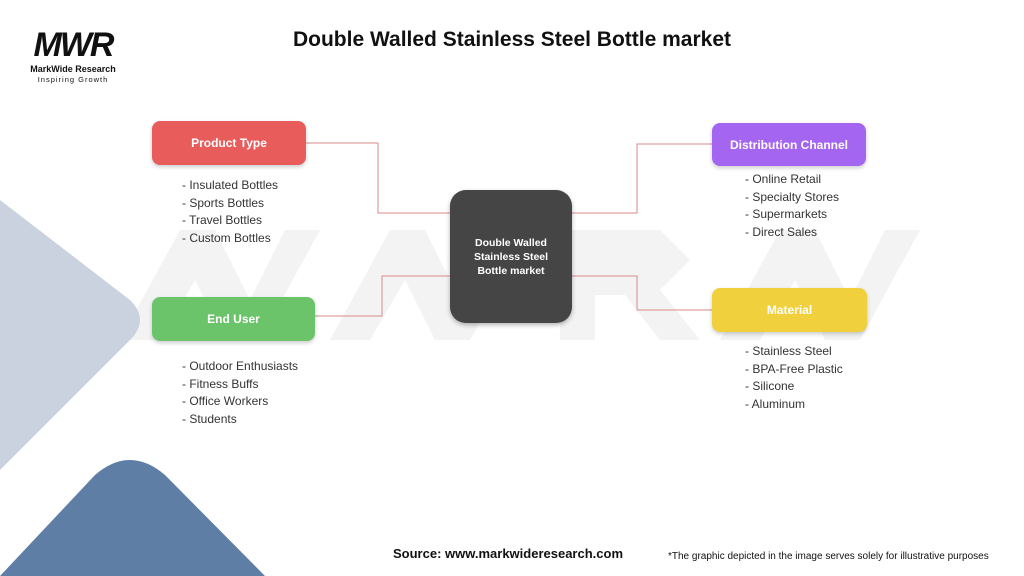 The image size is (1024, 576). I want to click on logo: MWR MarkWide Research Inspiring Growth, so click(73, 55).